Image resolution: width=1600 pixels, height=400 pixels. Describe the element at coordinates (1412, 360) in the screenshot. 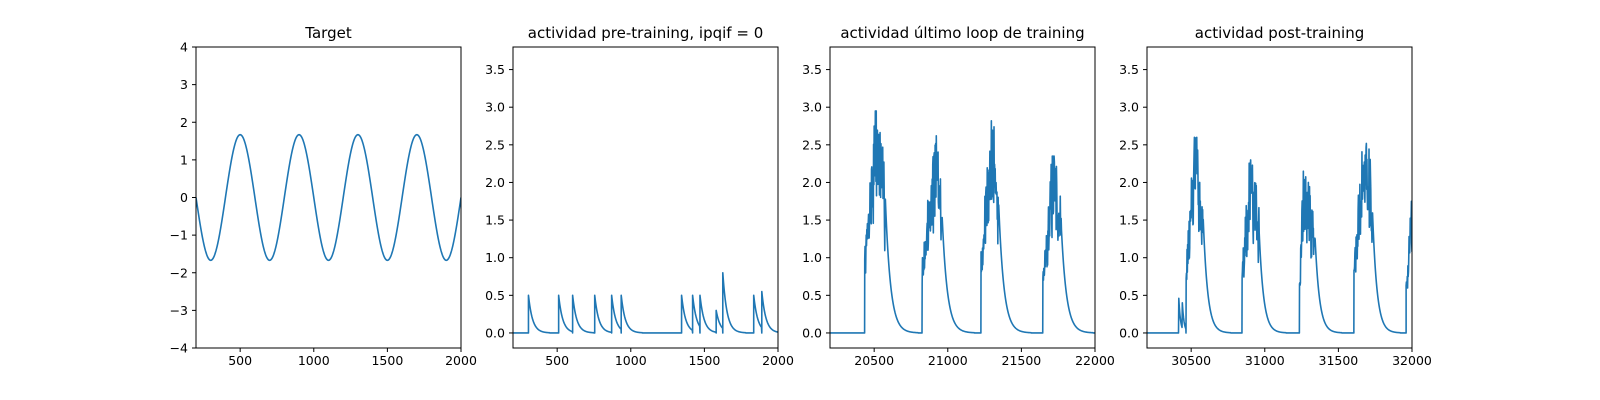

I see `x-tick-label: 32000` at that location.